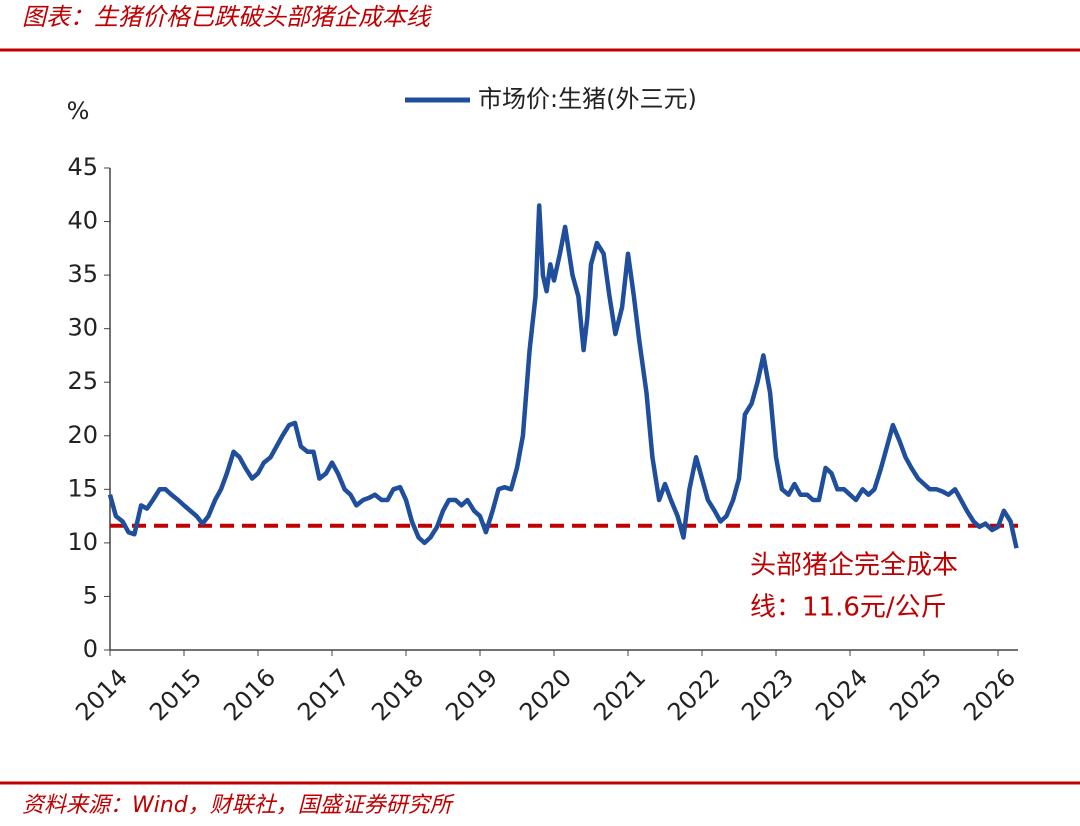  What do you see at coordinates (471, 694) in the screenshot?
I see `x-tick-label: 2019` at bounding box center [471, 694].